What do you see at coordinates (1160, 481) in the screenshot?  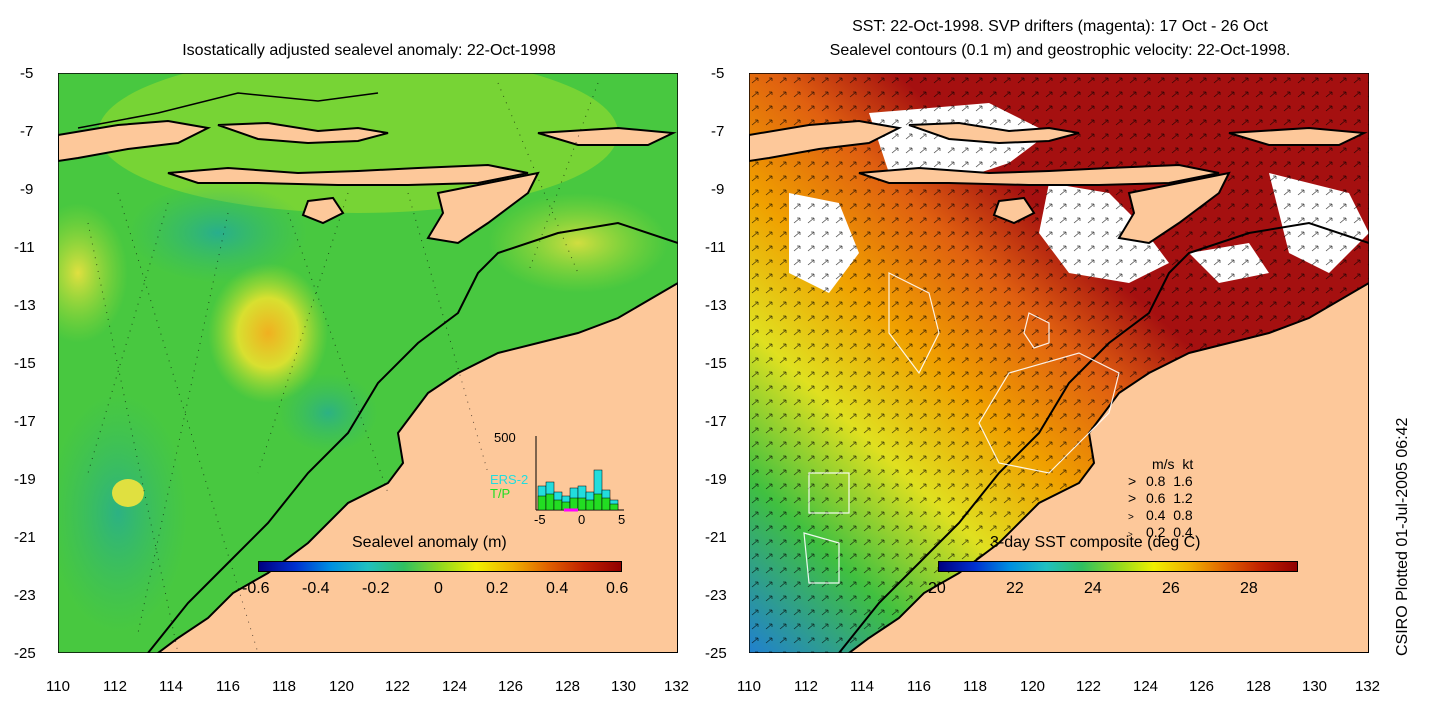 I see `velocity-key-row: >0.8 1.6` at bounding box center [1160, 481].